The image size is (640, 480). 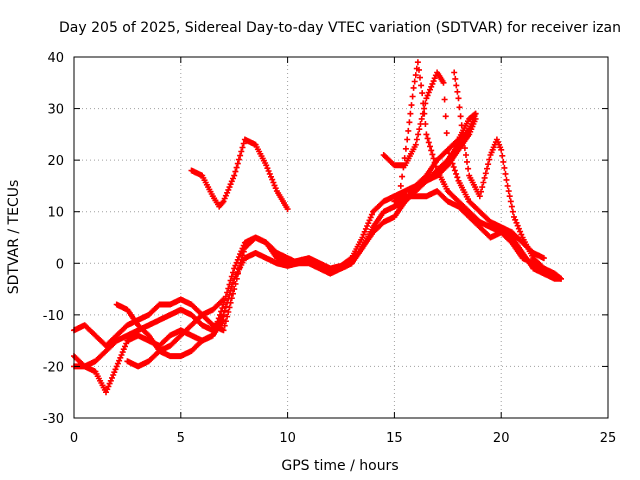 I want to click on y-tick-label: 30, so click(x=55, y=110).